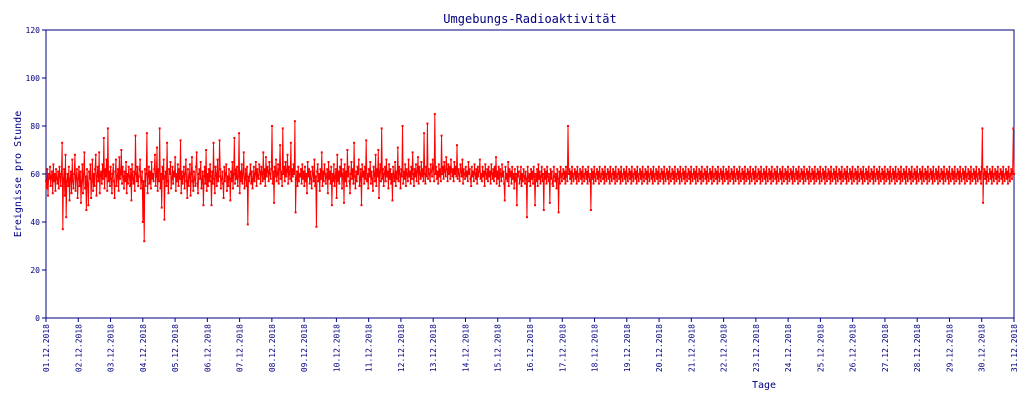 The image size is (1024, 400). Describe the element at coordinates (35, 174) in the screenshot. I see `y-tick-label: 60` at that location.